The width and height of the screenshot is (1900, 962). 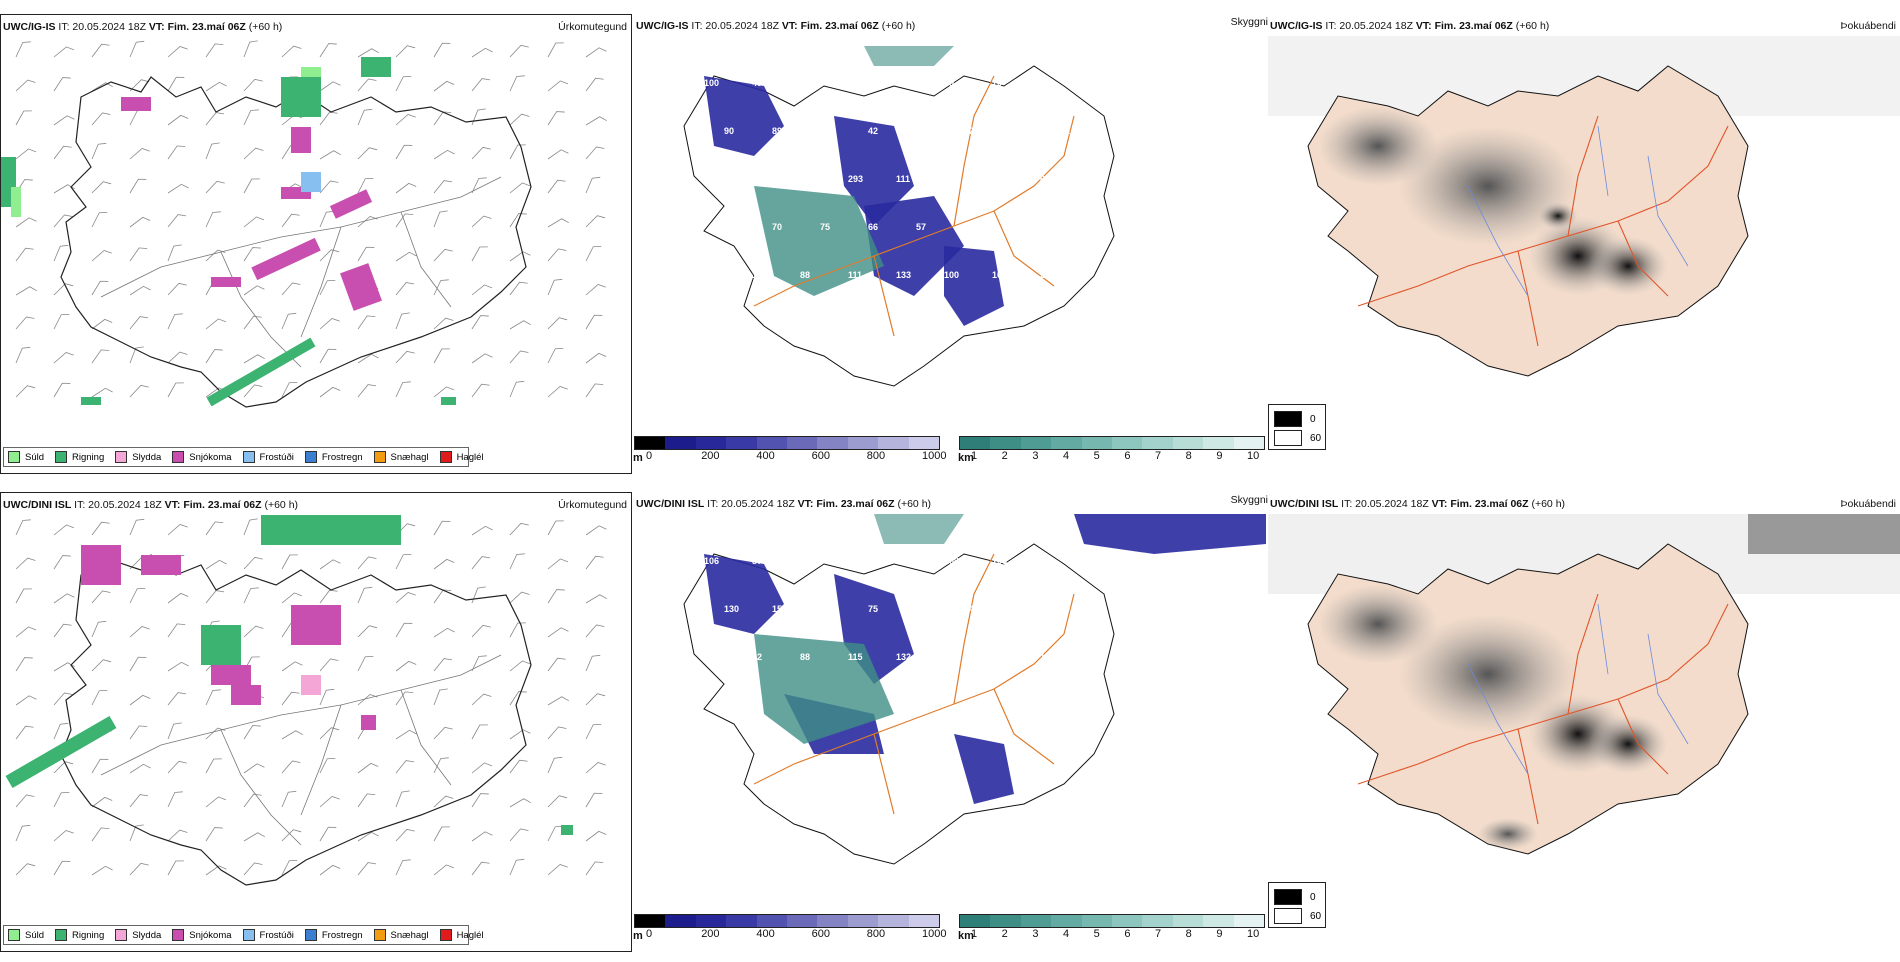 What do you see at coordinates (999, 561) in the screenshot?
I see `visibility-value-label: 103` at bounding box center [999, 561].